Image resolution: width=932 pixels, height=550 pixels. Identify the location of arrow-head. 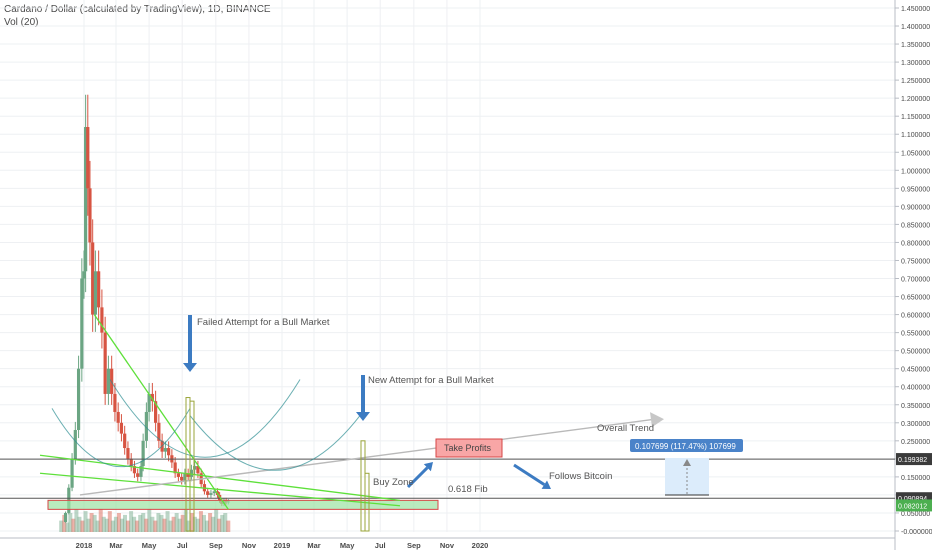
(363, 416).